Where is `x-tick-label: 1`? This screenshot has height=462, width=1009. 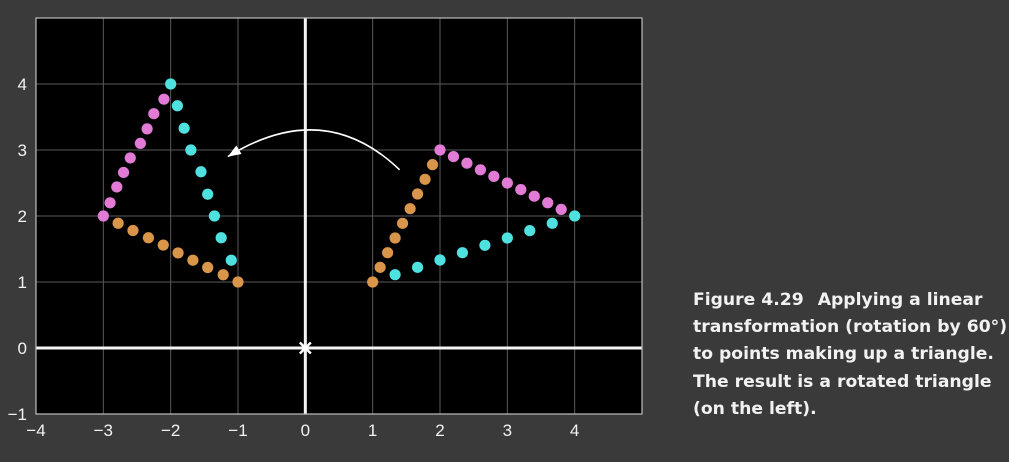 x-tick-label: 1 is located at coordinates (372, 430).